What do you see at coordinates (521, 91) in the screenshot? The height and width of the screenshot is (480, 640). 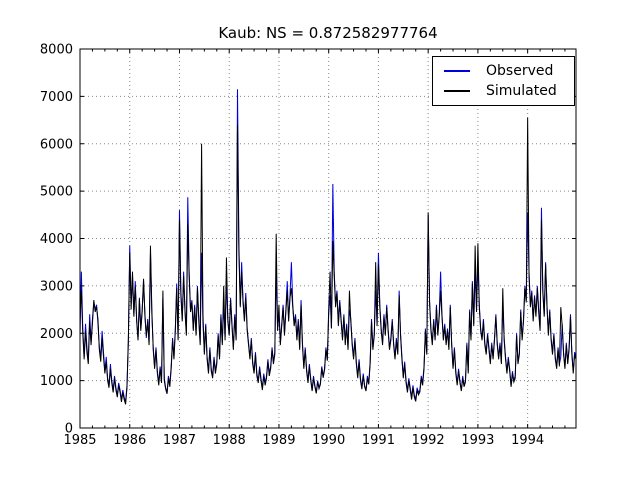 I see `legend-label-simulated: Simulated` at bounding box center [521, 91].